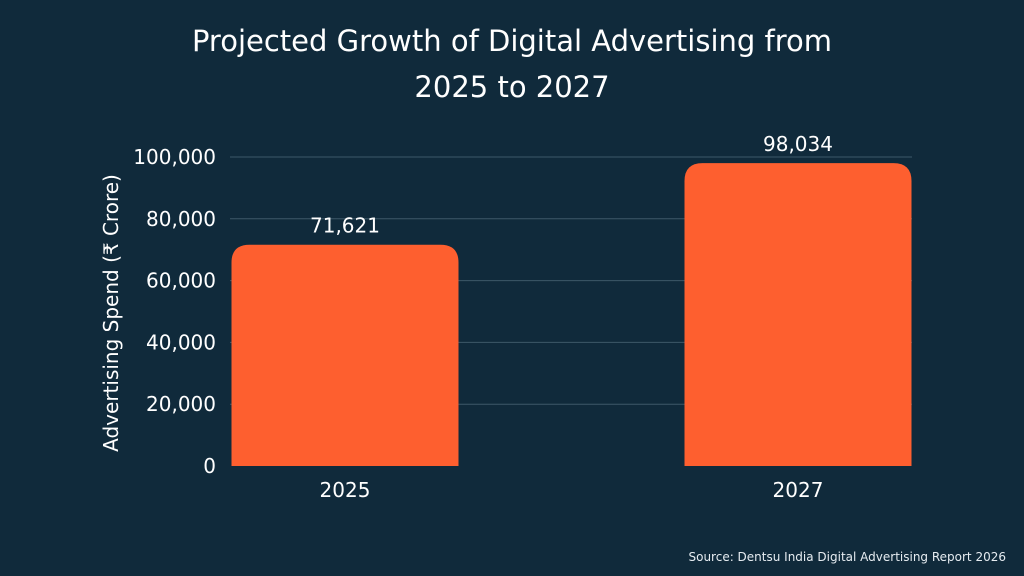  I want to click on y-tick-label: 0, so click(209, 466).